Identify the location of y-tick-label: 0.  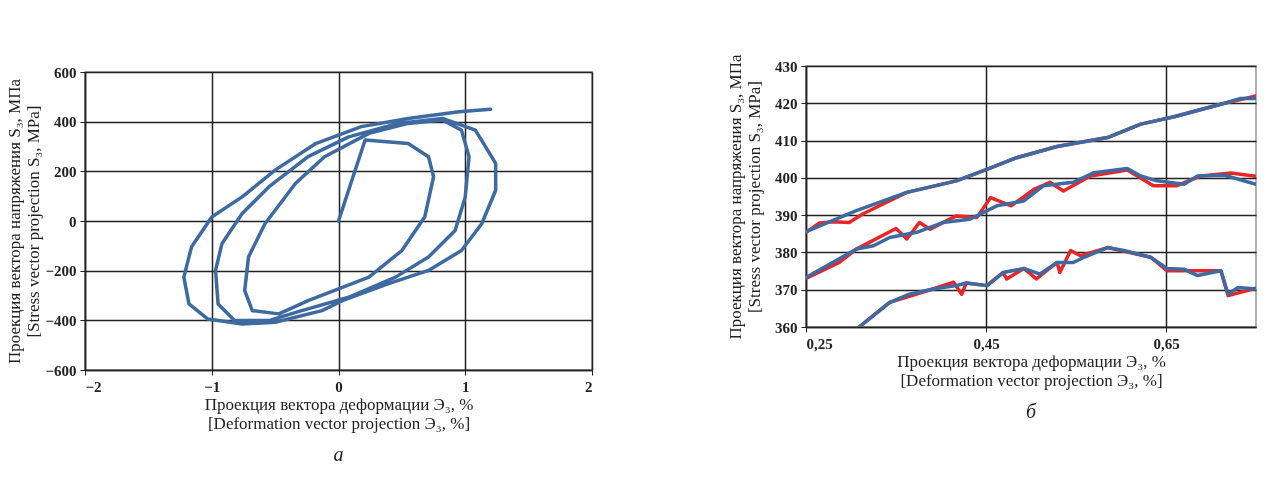
(73, 221).